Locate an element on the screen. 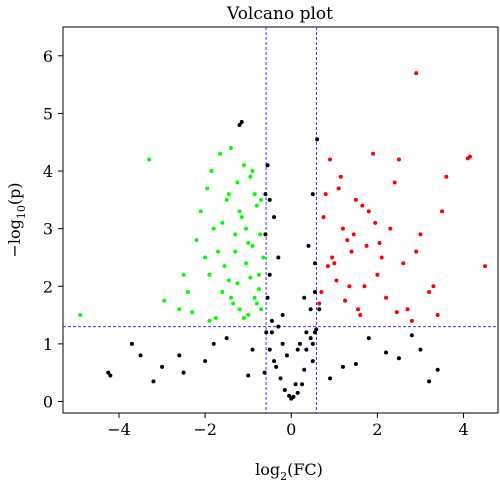  x-tick-label: 2 is located at coordinates (377, 429).